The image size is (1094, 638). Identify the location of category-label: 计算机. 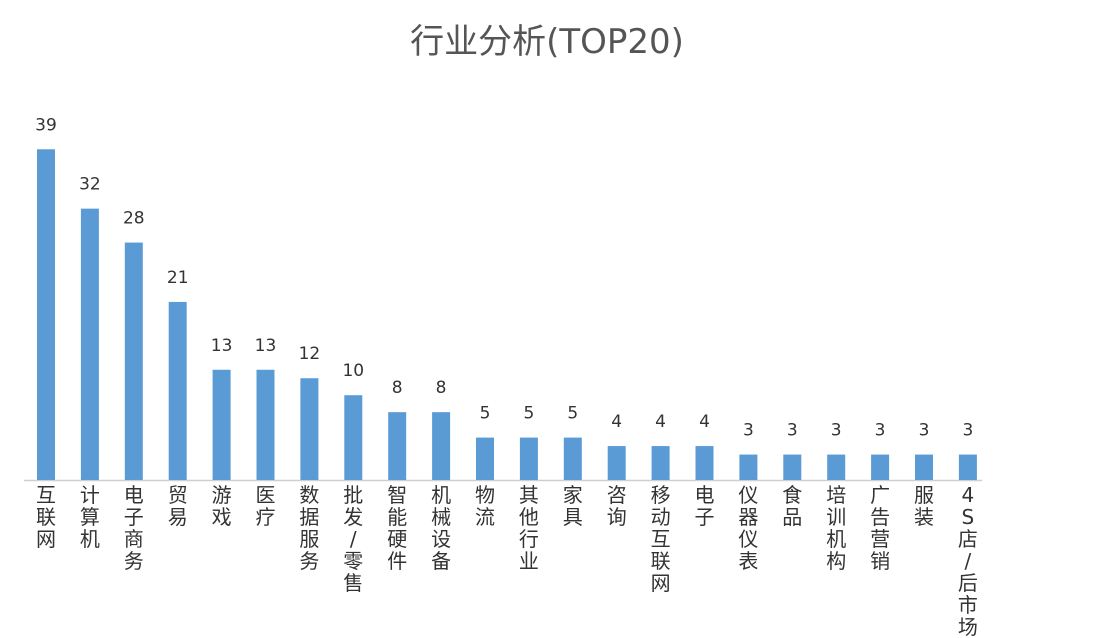
(90, 517).